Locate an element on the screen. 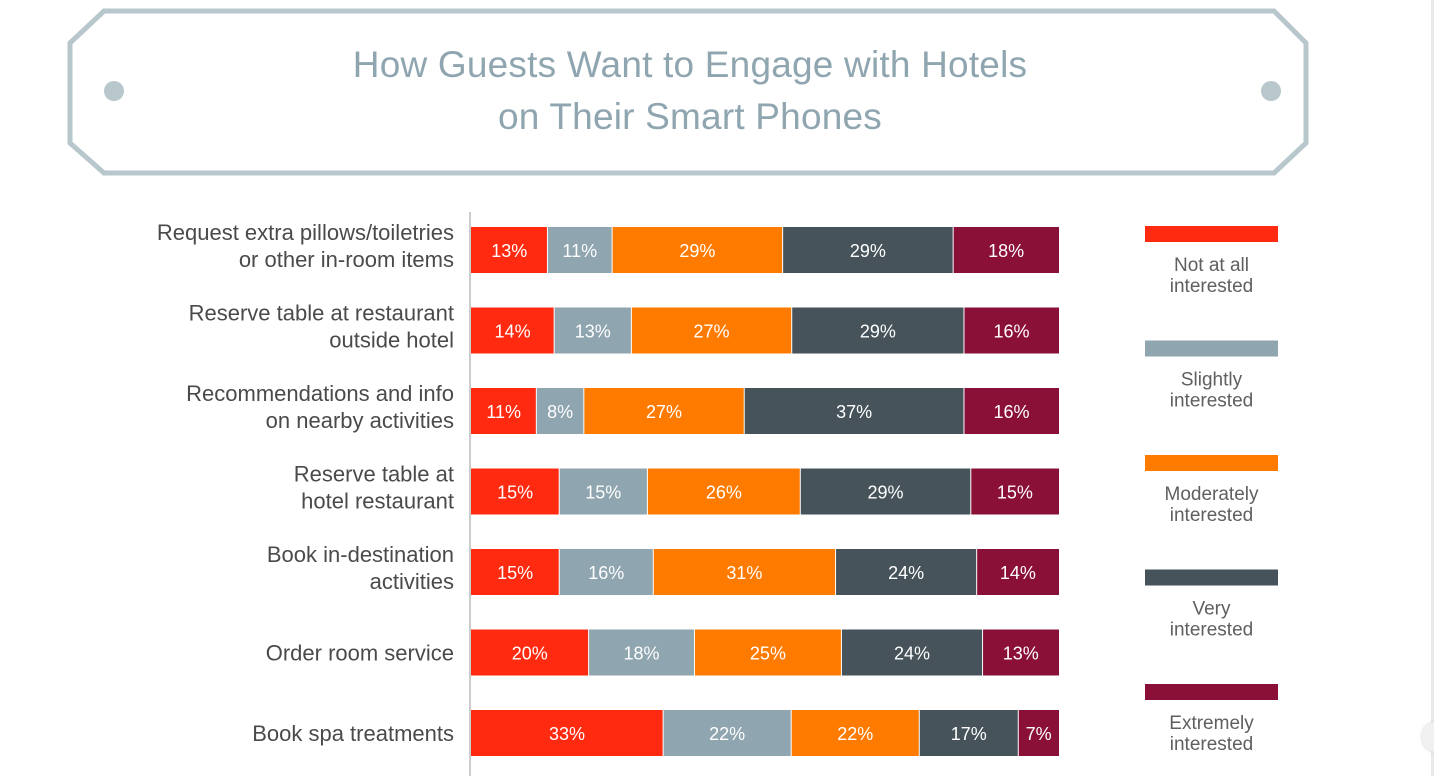  data-label: 8% is located at coordinates (560, 412).